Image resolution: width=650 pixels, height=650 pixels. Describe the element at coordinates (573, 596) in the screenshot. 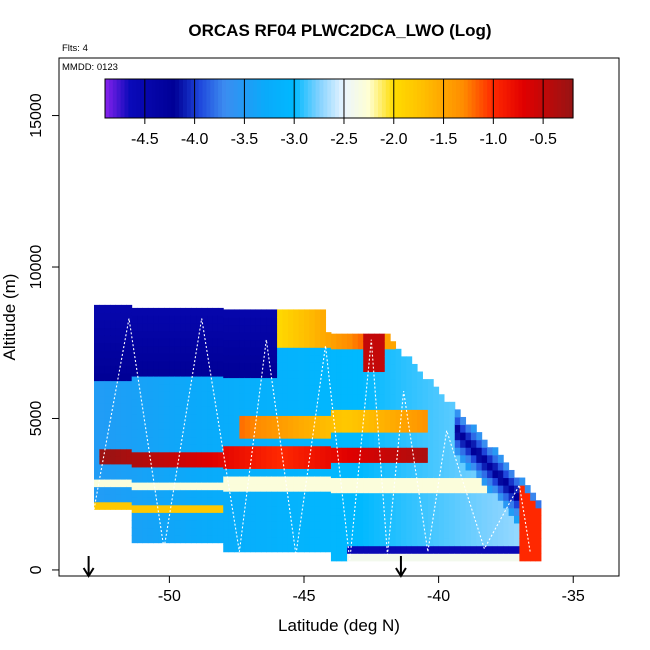

I see `x-tick-label: -35` at that location.